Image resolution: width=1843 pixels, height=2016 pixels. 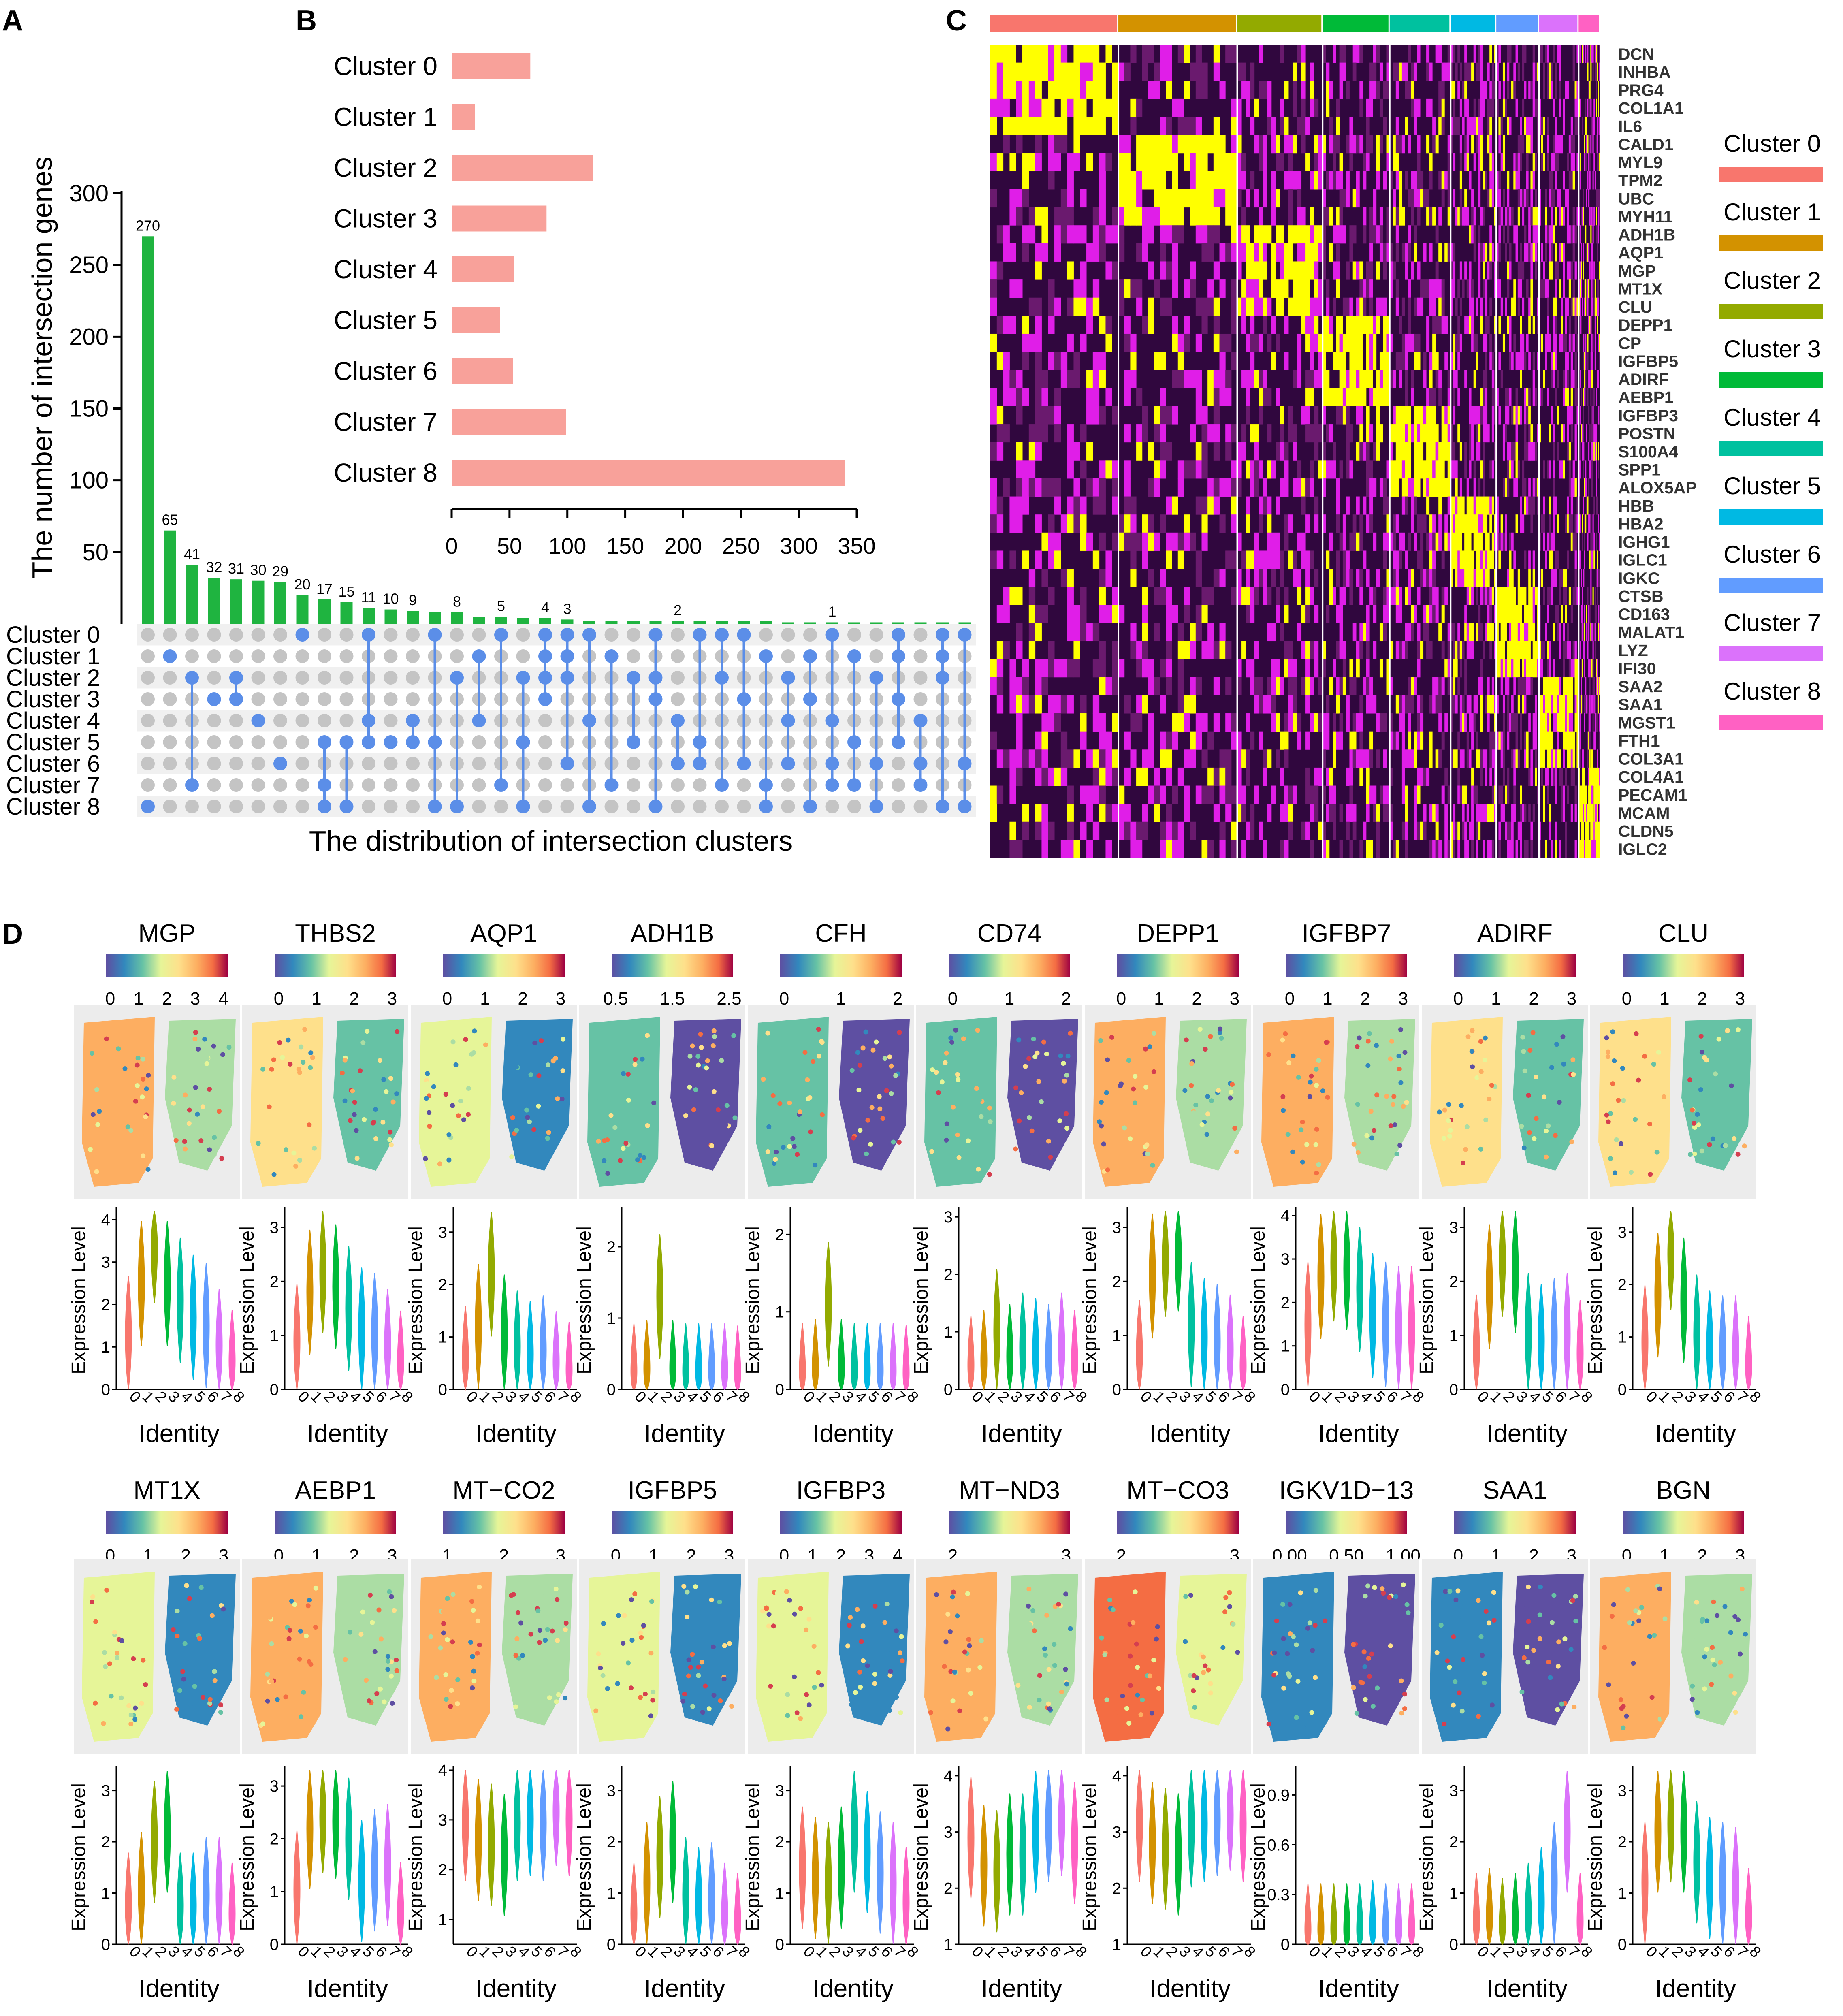 What do you see at coordinates (1637, 668) in the screenshot?
I see `gene-label: IFI30` at bounding box center [1637, 668].